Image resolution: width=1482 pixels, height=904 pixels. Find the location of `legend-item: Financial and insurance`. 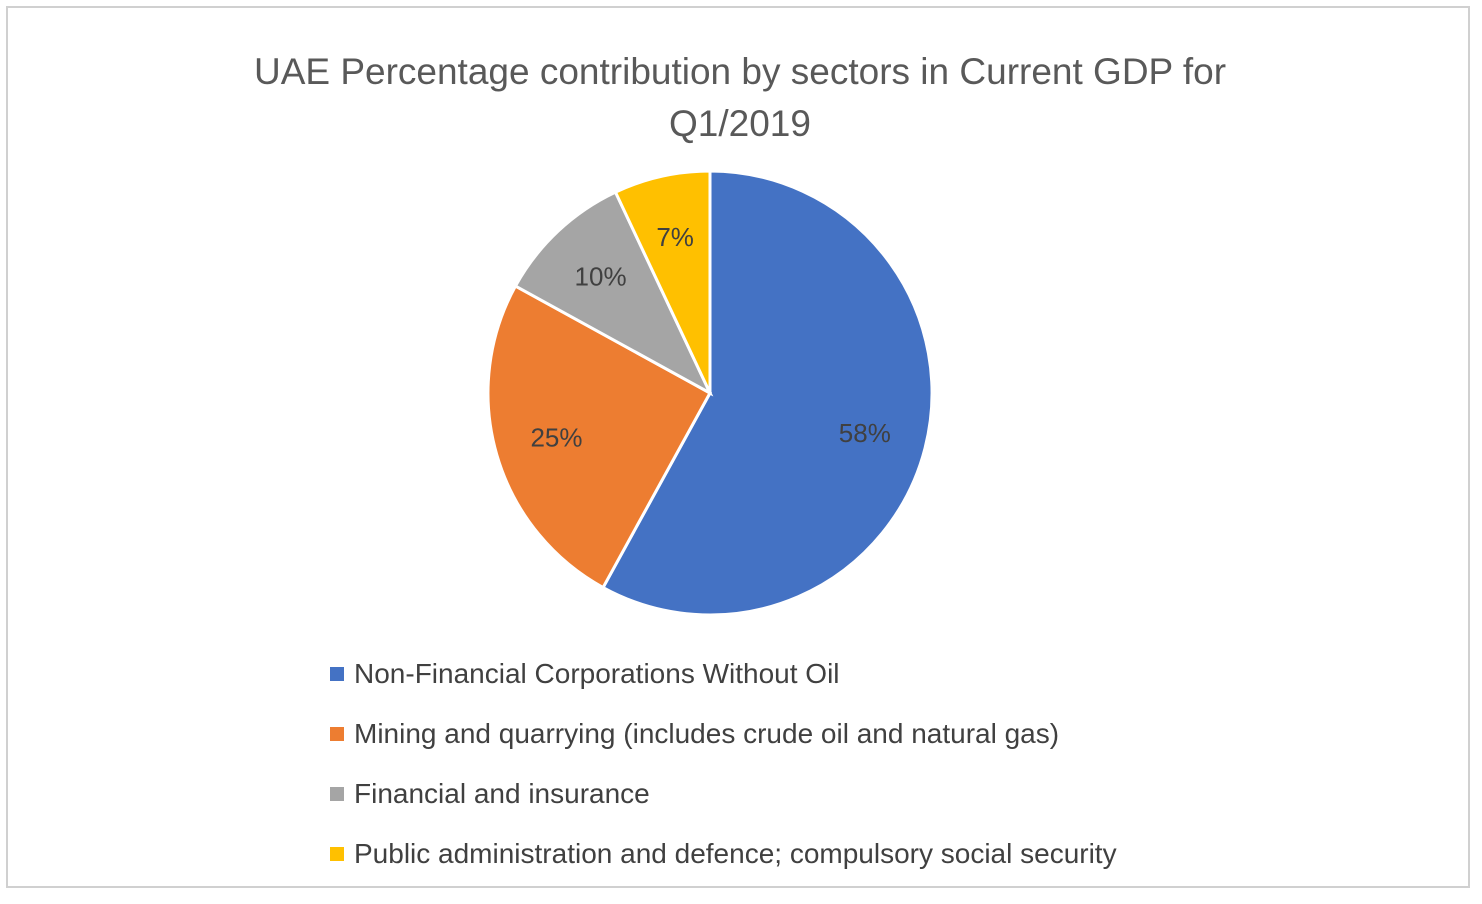

legend-item: Financial and insurance is located at coordinates (723, 794).